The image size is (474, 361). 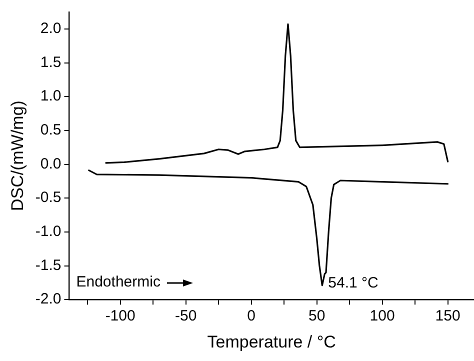 I want to click on y-tick-label: -0.5, so click(x=48, y=197).